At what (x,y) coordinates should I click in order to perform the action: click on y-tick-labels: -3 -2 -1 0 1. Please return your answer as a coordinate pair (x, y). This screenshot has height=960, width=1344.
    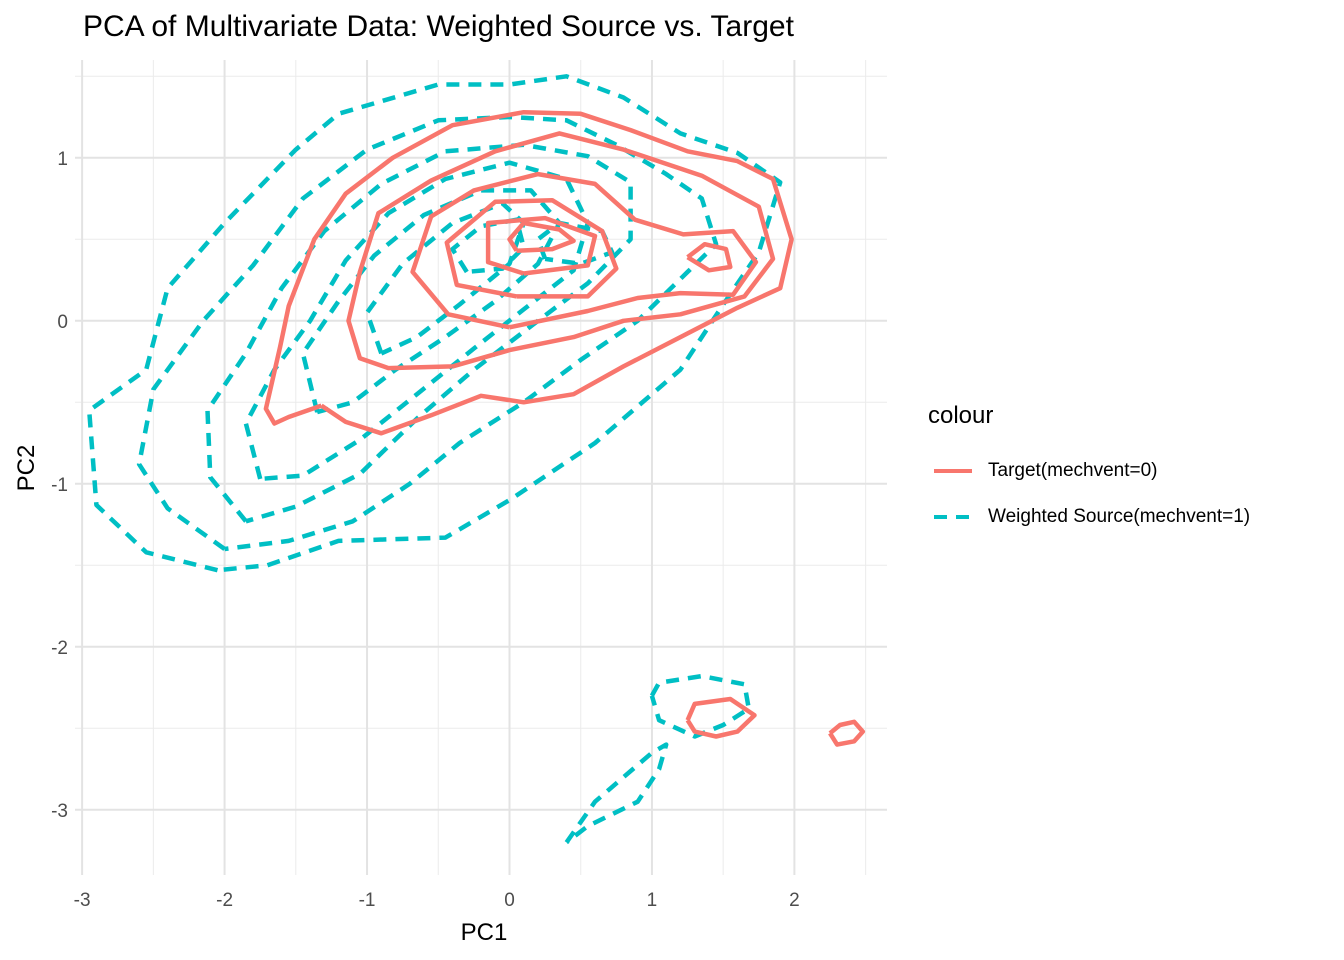
    Looking at the image, I should click on (59, 485).